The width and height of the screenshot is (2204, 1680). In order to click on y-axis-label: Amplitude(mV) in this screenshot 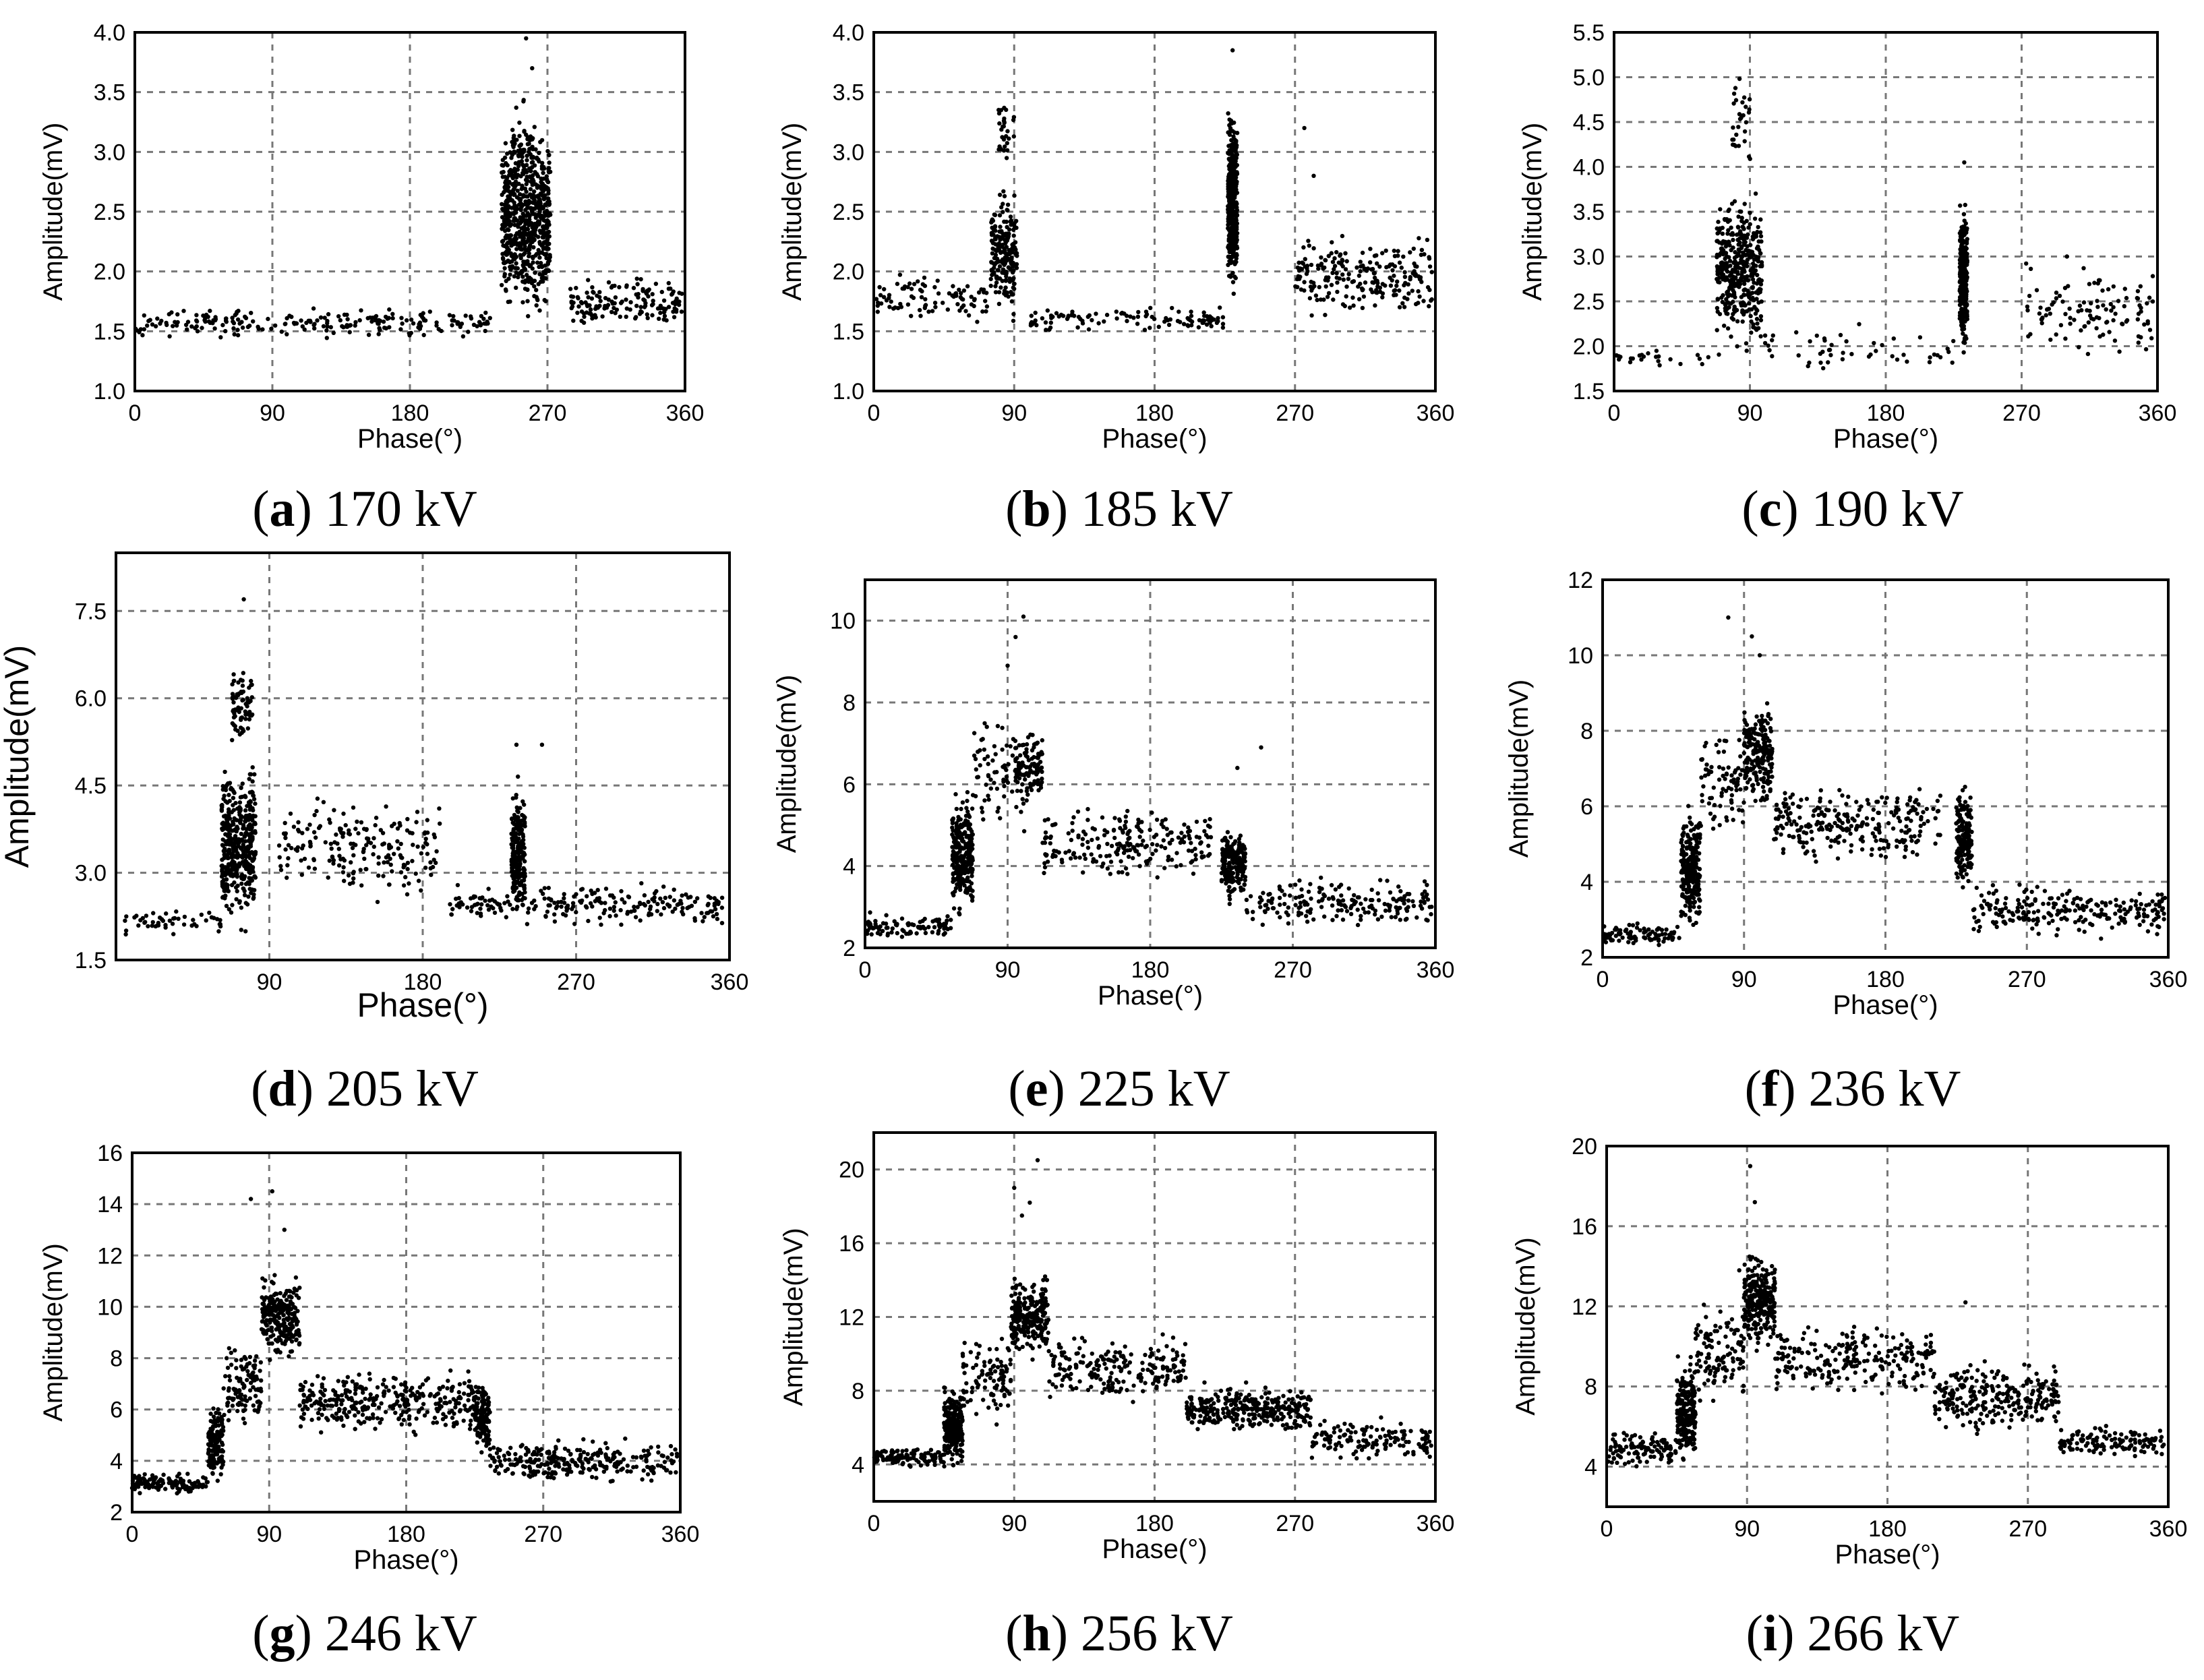, I will do `click(1532, 212)`.